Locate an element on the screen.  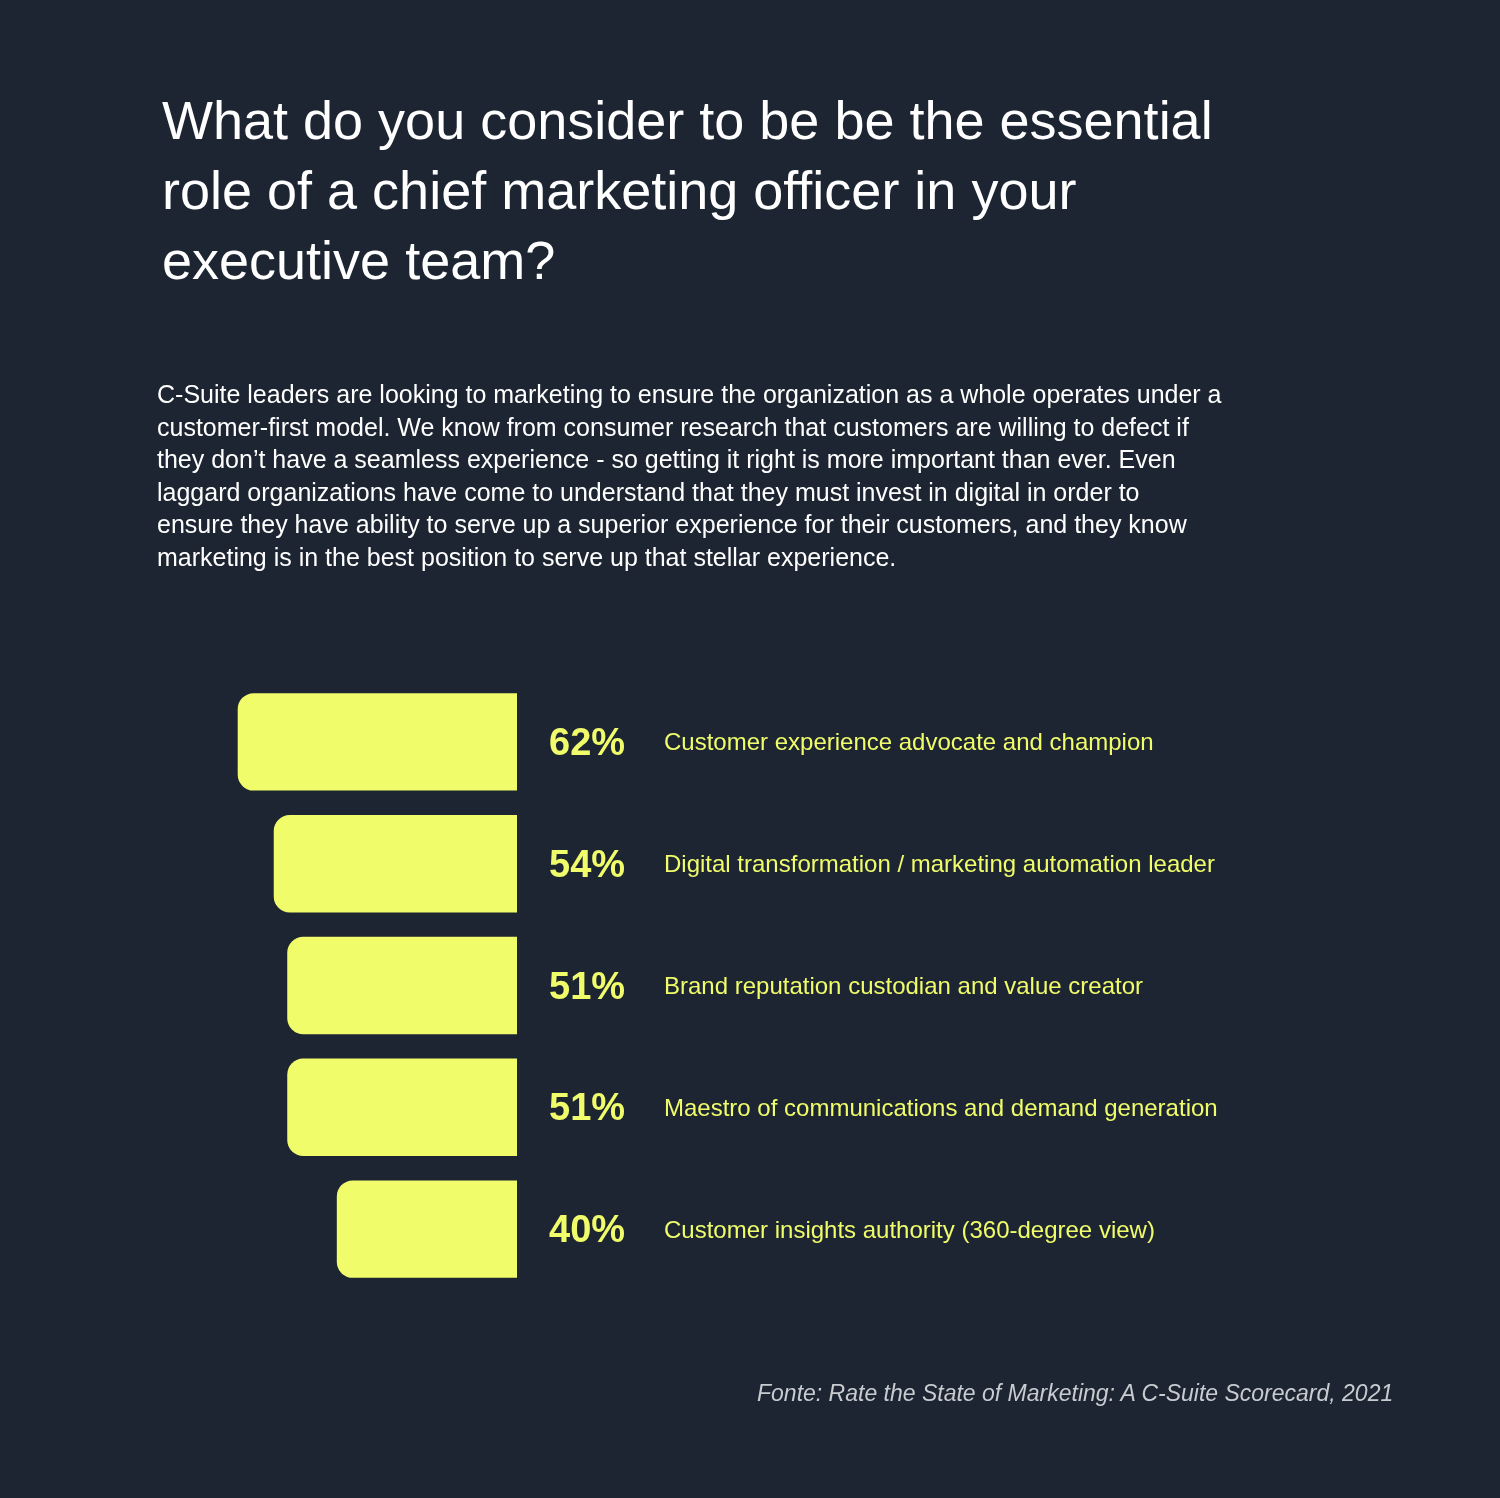
text: C-Suite leaders are looking to marketing to ensure the organization as a whole operates under a customer-first model. We know from consumer research that customers are willing to defect if they don’t have a seamless experience - so getting it right is more important than ever. Even laggard organizations have come to understand that they must invest in digital in order to ensure they have ability to serve up a superior experience for their customers, and they know marketing is in the best position to serve up that stellar experience. is located at coordinates (689, 475).